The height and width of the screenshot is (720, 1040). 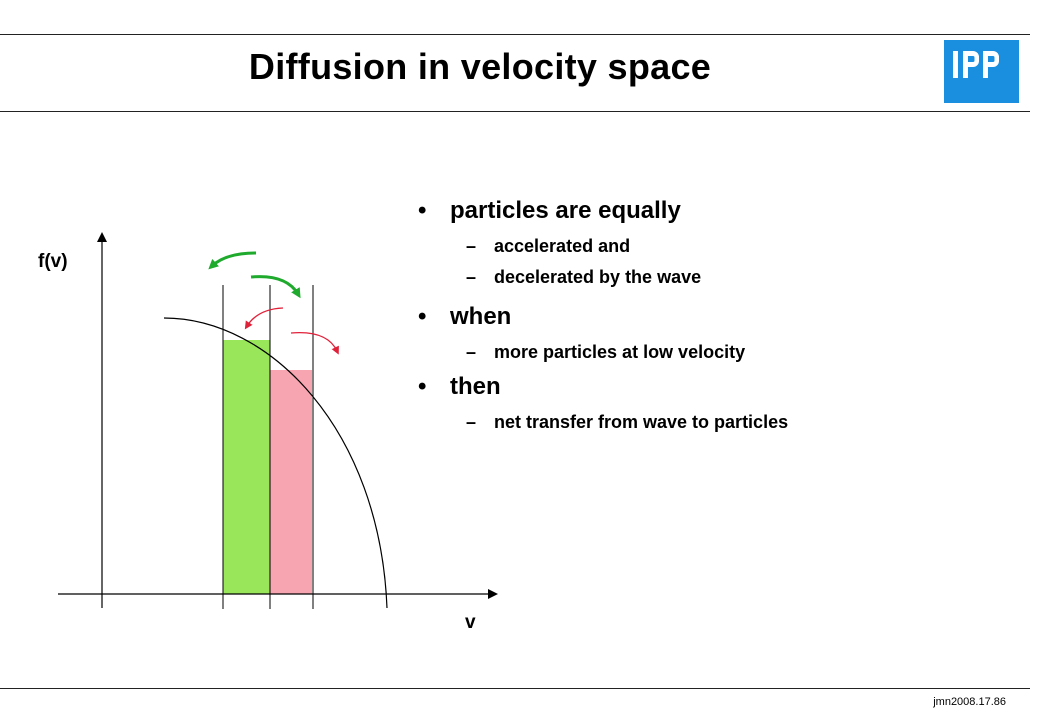 I want to click on red-arrow-right, so click(x=314, y=343).